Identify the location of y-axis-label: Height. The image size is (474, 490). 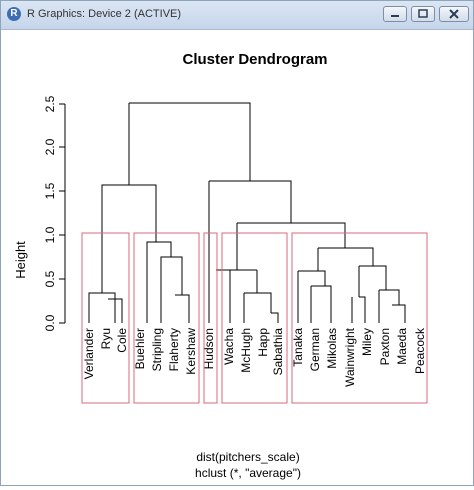
(20, 260).